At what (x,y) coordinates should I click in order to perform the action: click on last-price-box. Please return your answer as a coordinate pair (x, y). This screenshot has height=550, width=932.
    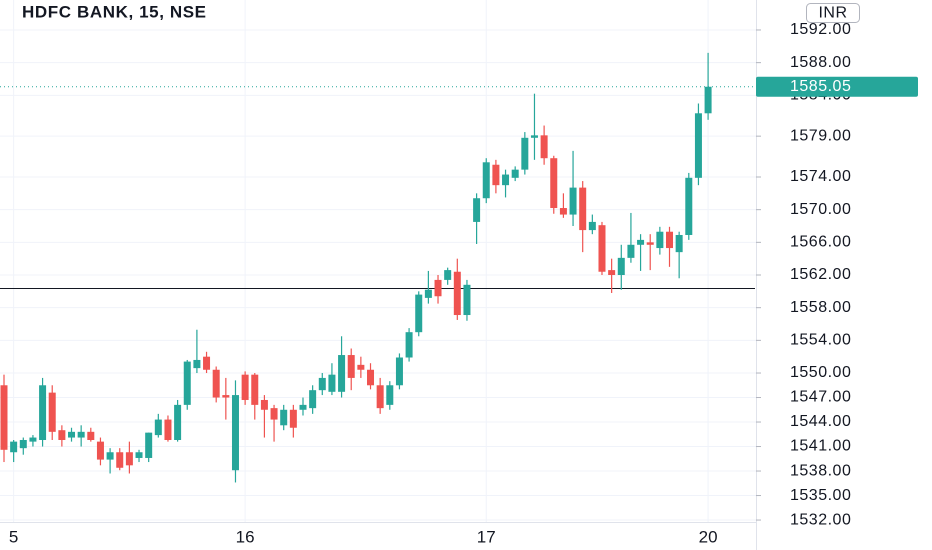
    Looking at the image, I should click on (837, 86).